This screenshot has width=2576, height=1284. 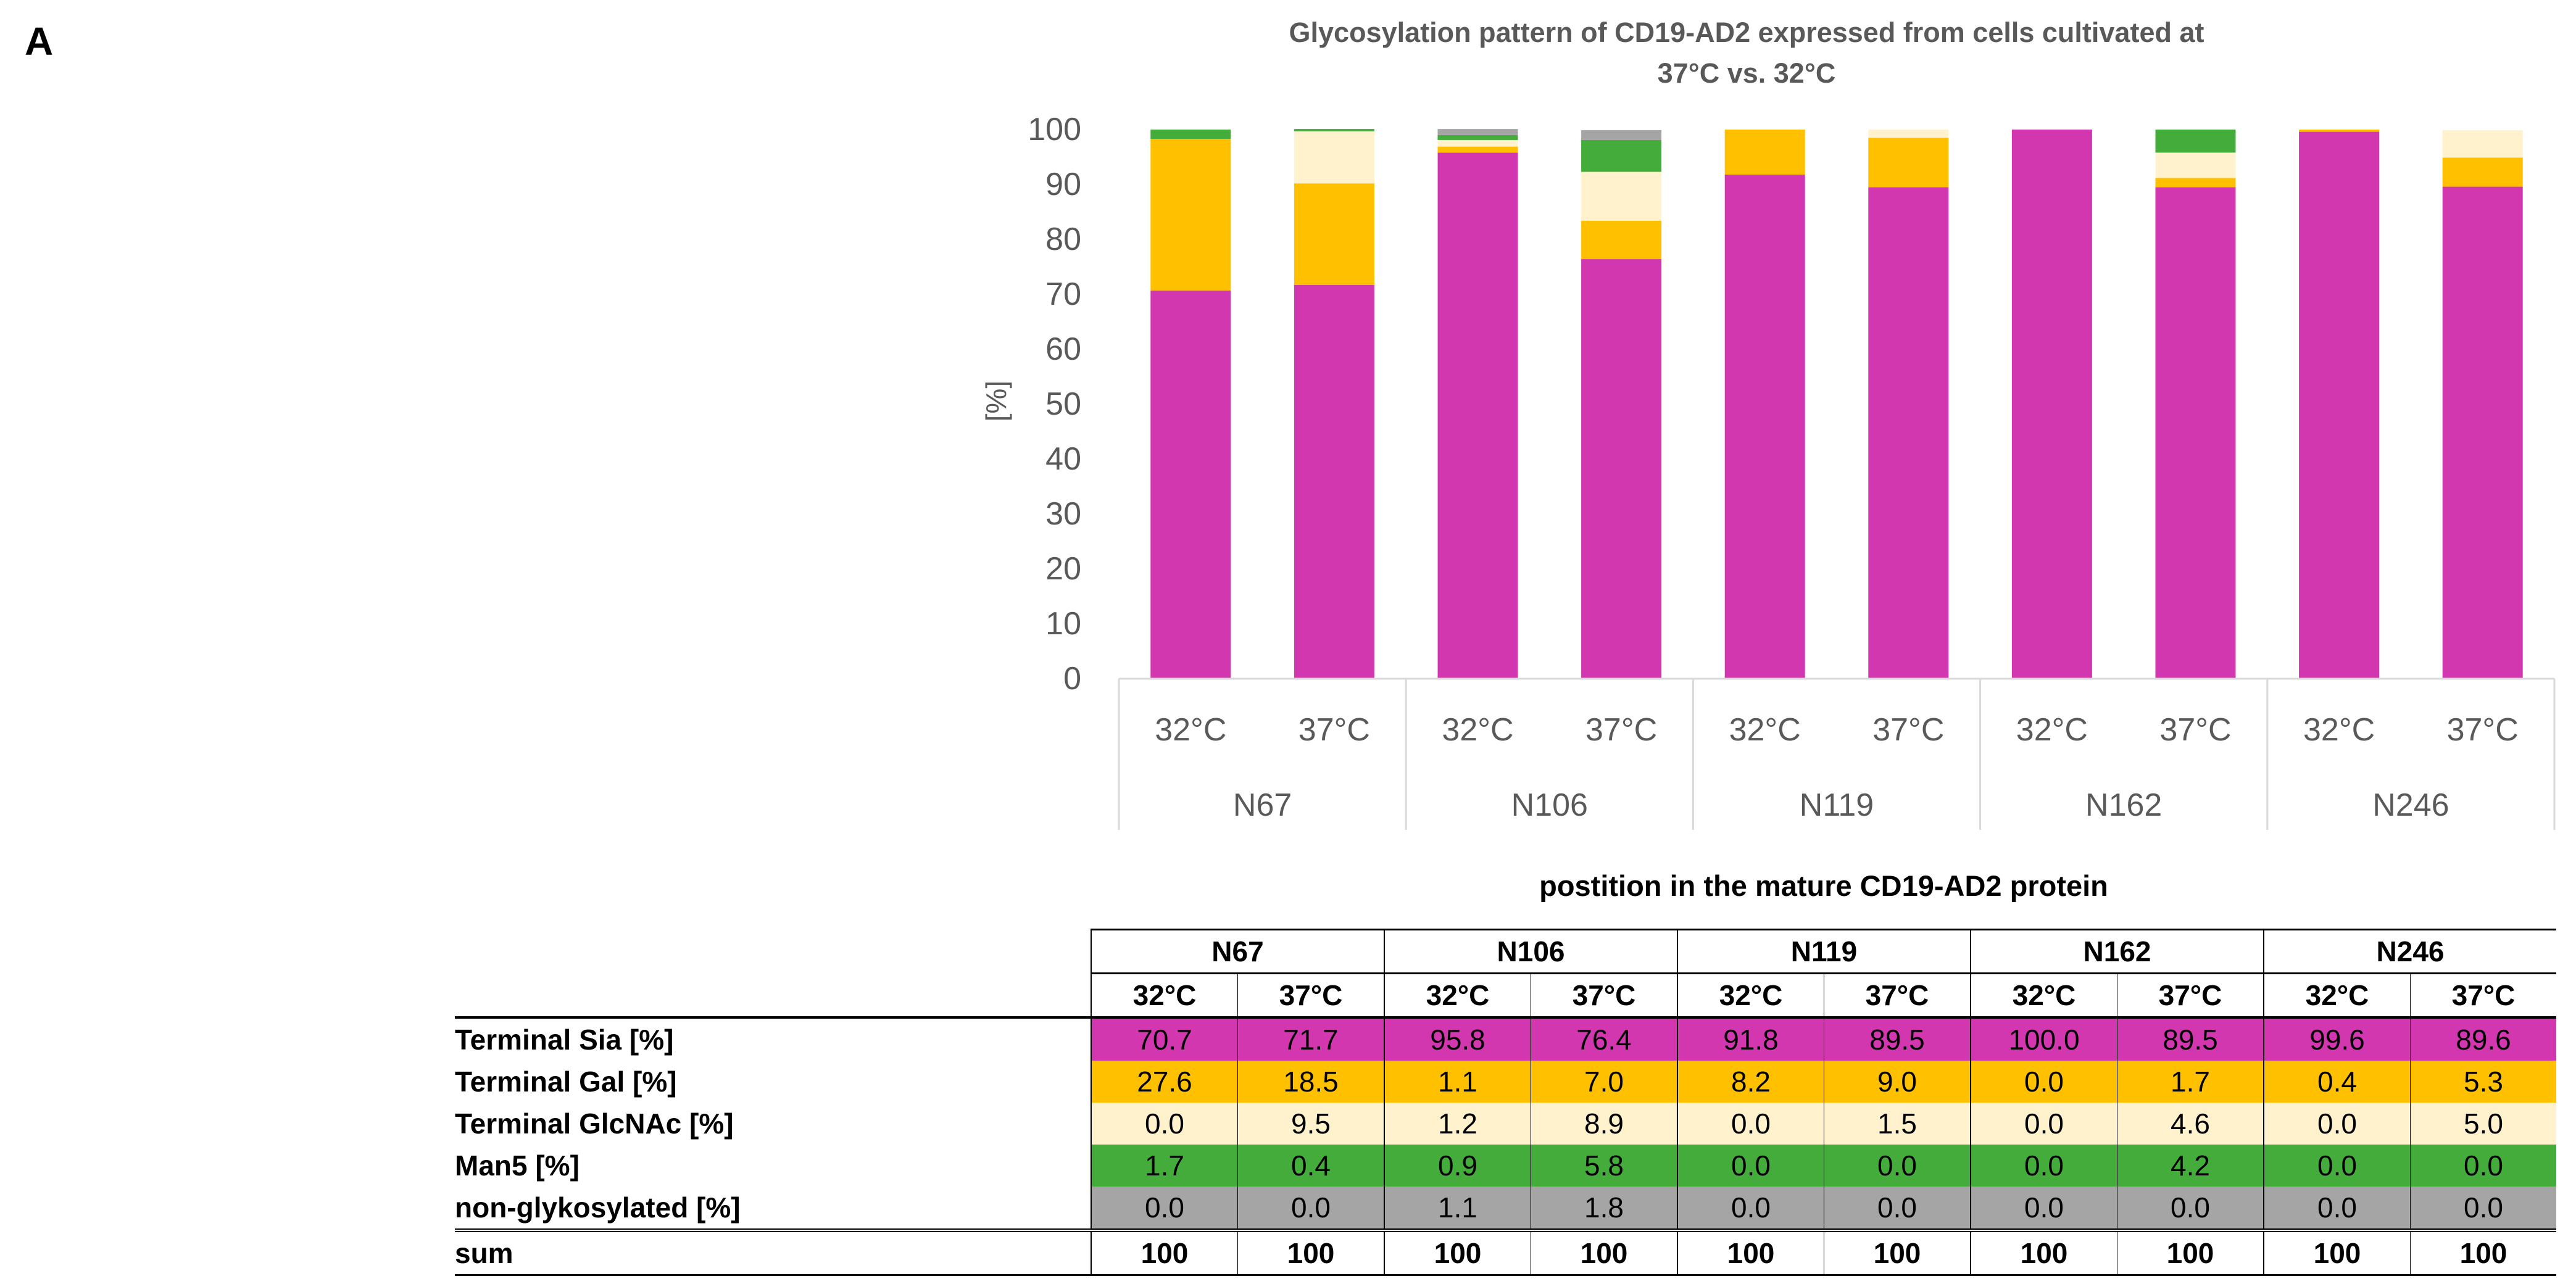 What do you see at coordinates (2483, 1124) in the screenshot?
I see `table-cell: 5.0` at bounding box center [2483, 1124].